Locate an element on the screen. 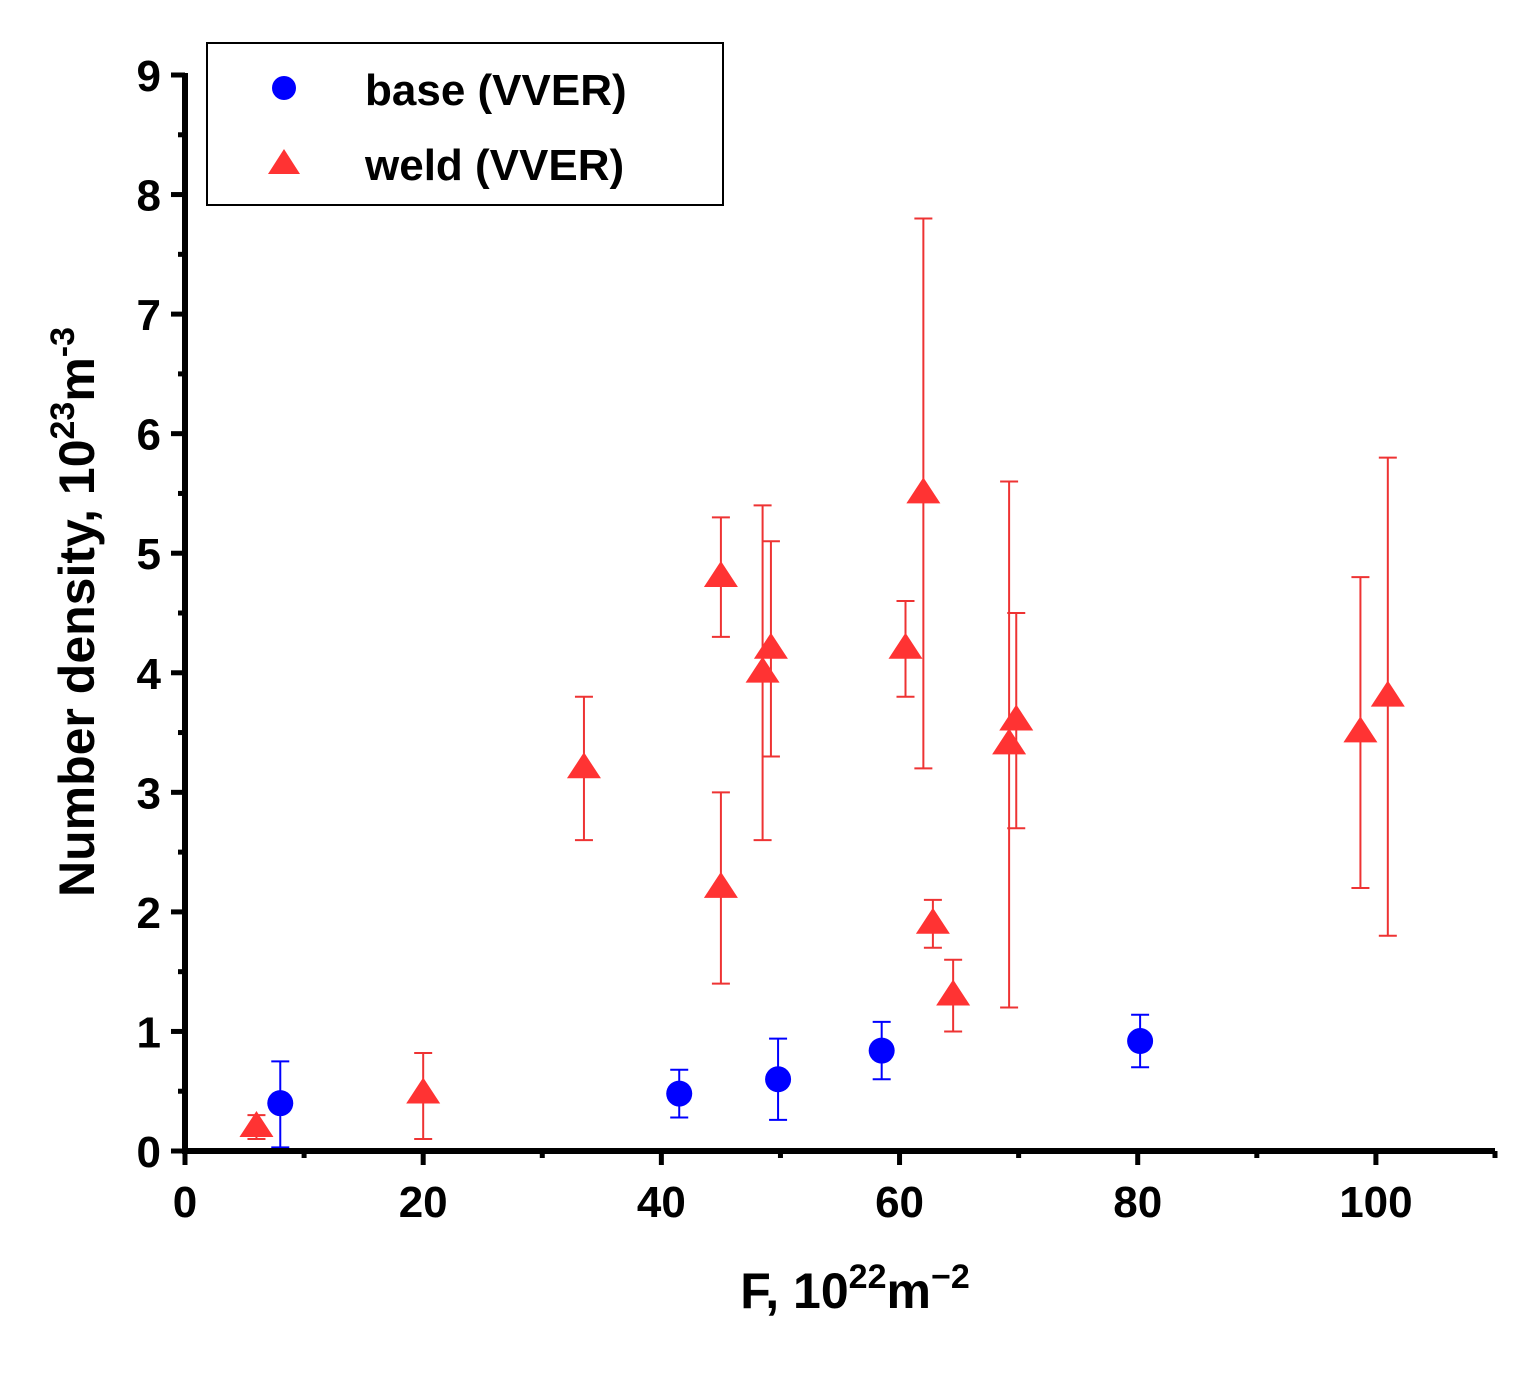 This screenshot has width=1533, height=1376. x-tick-label: 0 is located at coordinates (185, 1202).